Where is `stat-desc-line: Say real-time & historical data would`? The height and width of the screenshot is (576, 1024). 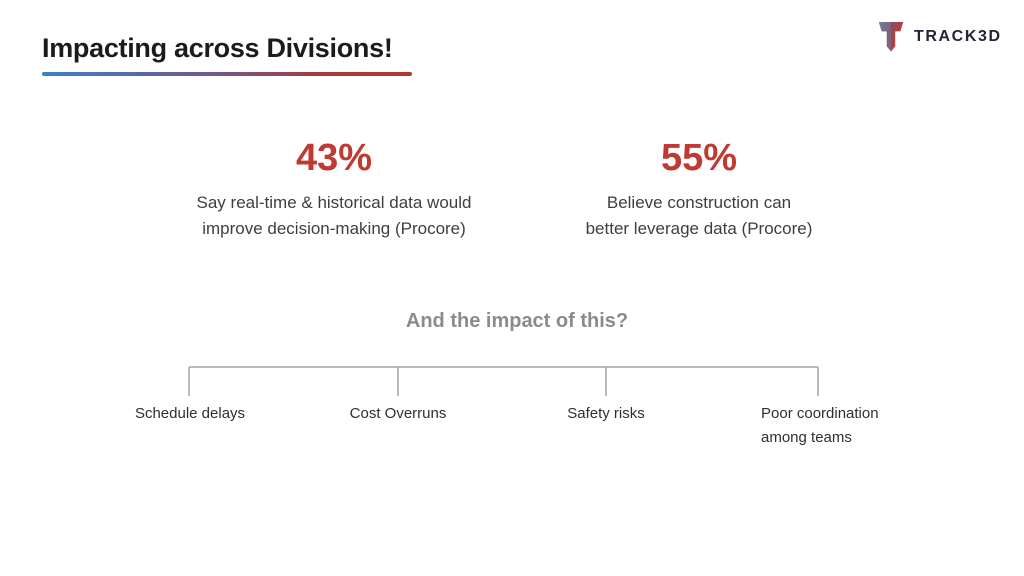
stat-desc-line: Say real-time & historical data would is located at coordinates (334, 202).